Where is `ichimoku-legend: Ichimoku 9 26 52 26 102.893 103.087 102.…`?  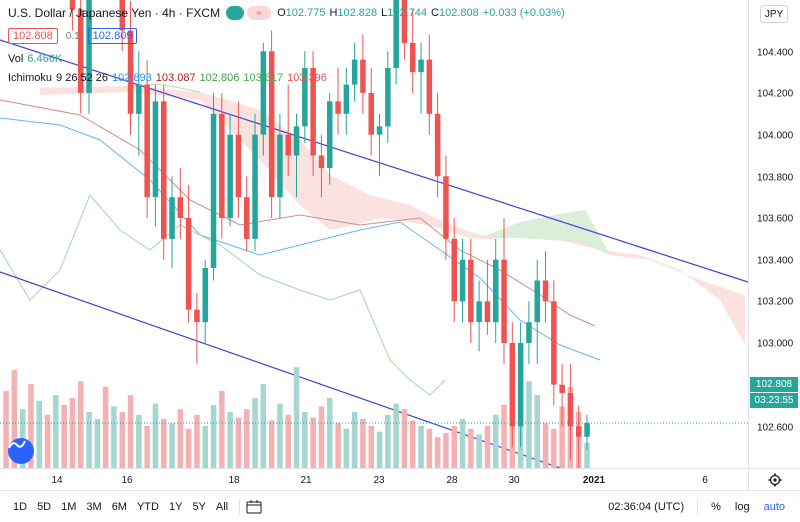 ichimoku-legend: Ichimoku 9 26 52 26 102.893 103.087 102.… is located at coordinates (167, 78).